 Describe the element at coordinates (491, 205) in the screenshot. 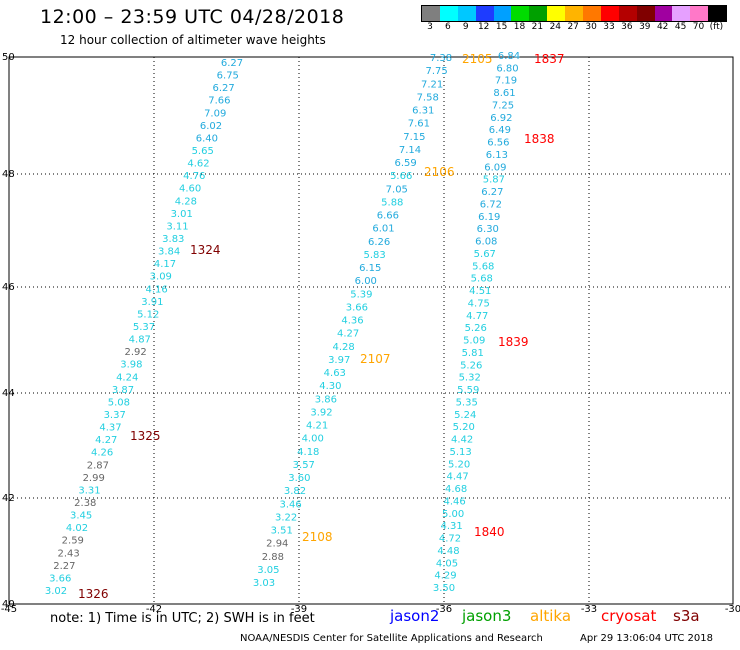

I see `swh-value: 6.72` at that location.